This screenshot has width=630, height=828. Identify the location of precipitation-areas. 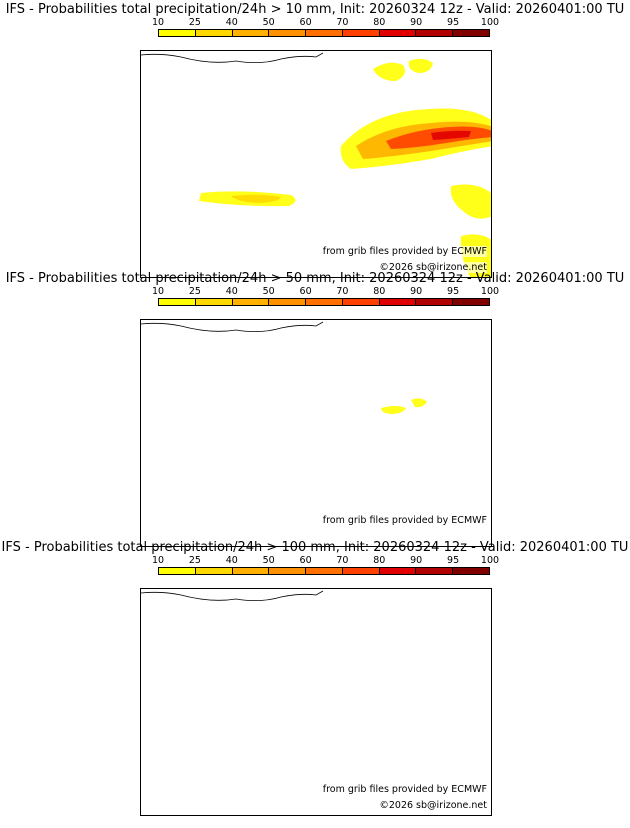
(404, 406).